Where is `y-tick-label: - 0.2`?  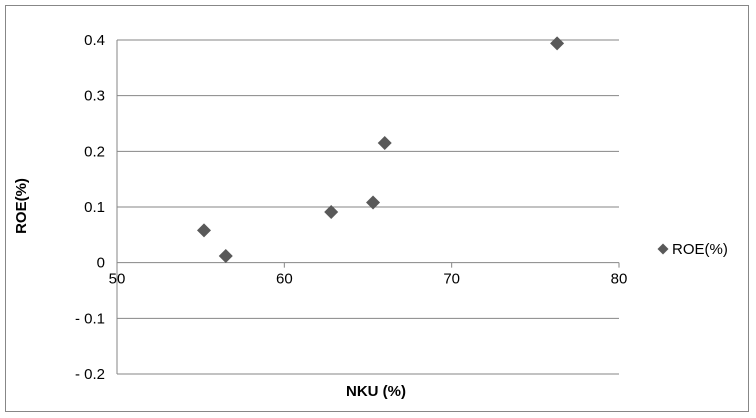
y-tick-label: - 0.2 is located at coordinates (90, 374).